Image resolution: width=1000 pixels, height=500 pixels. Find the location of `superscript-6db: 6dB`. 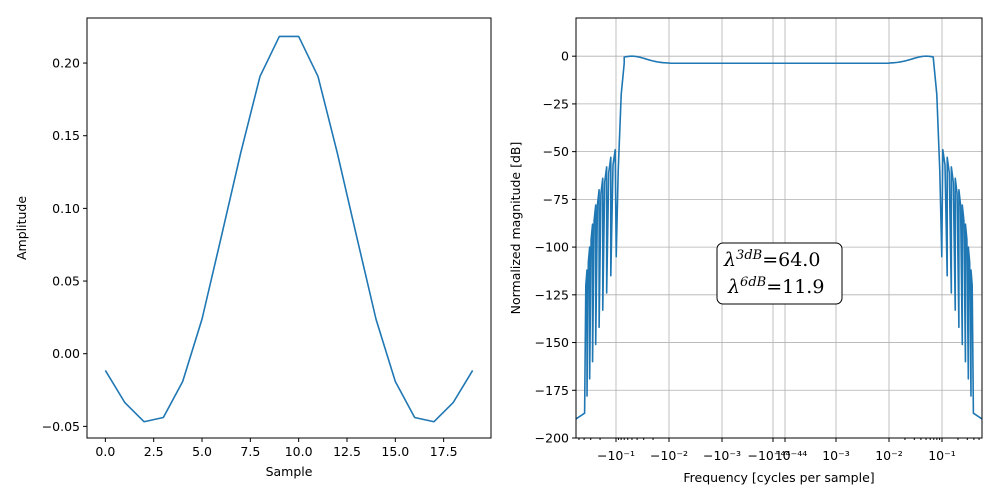

superscript-6db: 6dB is located at coordinates (753, 282).